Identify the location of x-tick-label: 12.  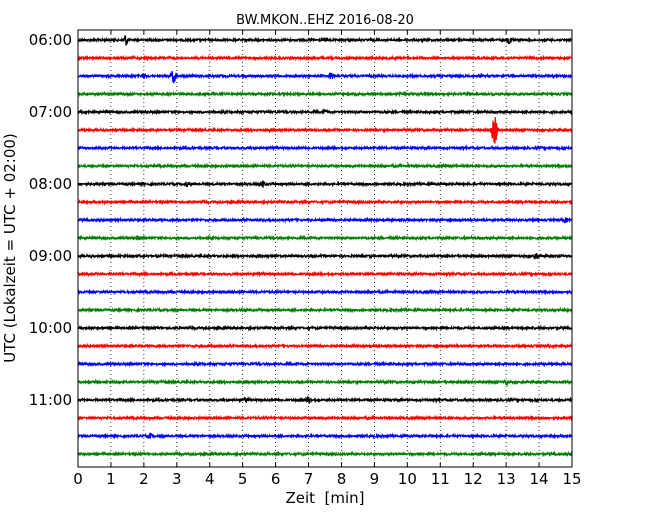
(473, 479).